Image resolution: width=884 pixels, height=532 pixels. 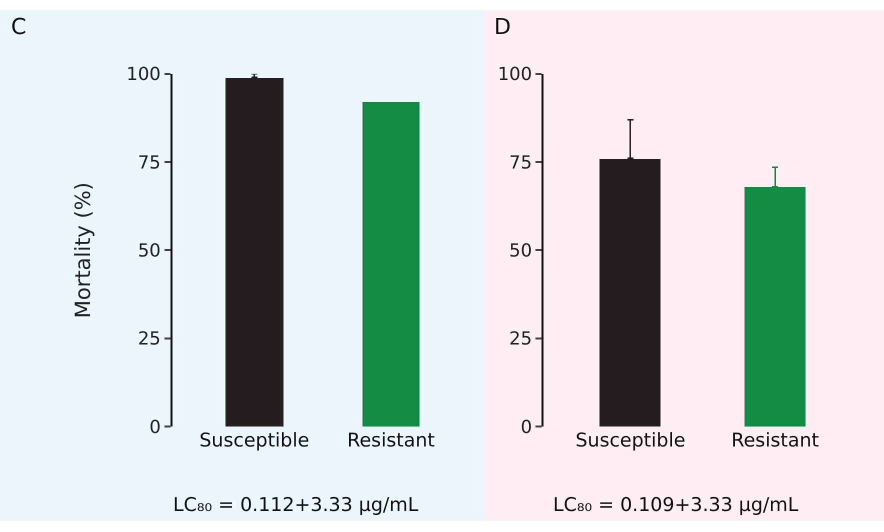 I want to click on text: LC₈₀ = 0.112+3.33 μg/mL, so click(x=296, y=505).